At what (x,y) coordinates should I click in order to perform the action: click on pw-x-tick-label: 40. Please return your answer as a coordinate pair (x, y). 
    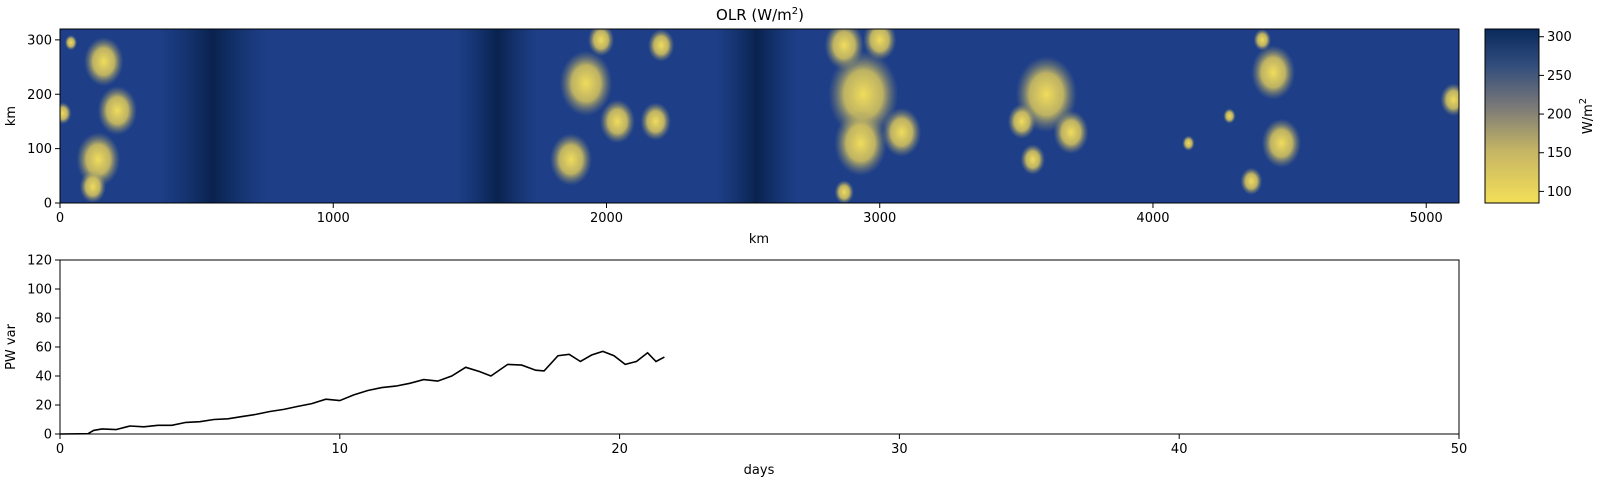
    Looking at the image, I should click on (1179, 449).